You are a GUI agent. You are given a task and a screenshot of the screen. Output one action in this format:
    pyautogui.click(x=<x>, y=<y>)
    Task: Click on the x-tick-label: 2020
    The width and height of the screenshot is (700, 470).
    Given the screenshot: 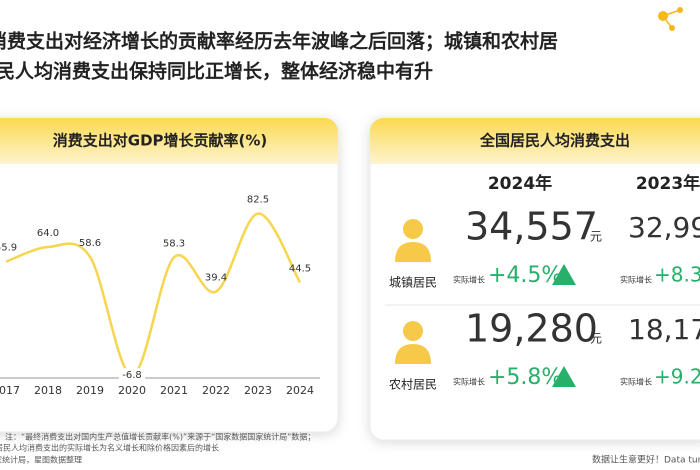 What is the action you would take?
    pyautogui.click(x=132, y=390)
    